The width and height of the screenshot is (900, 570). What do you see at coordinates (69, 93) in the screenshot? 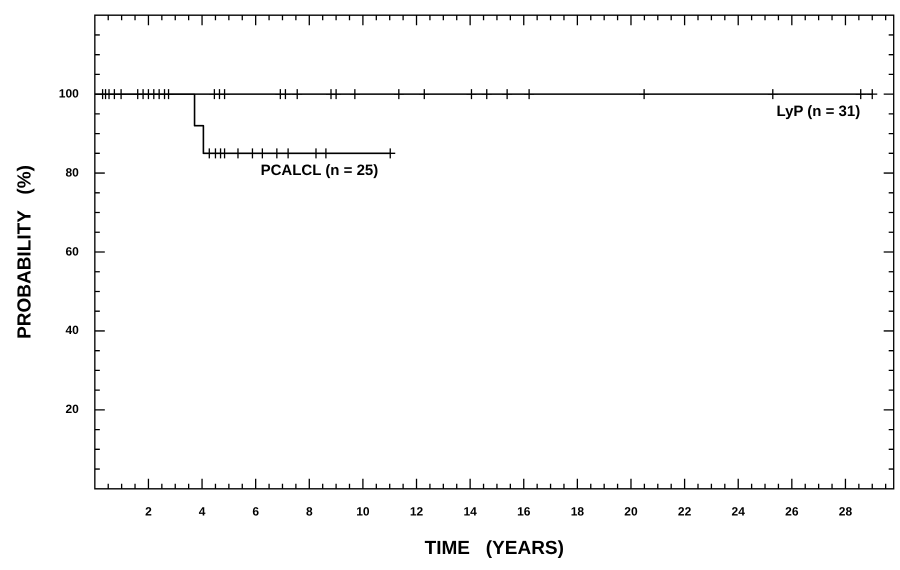
I see `y-tick-label: 100` at bounding box center [69, 93].